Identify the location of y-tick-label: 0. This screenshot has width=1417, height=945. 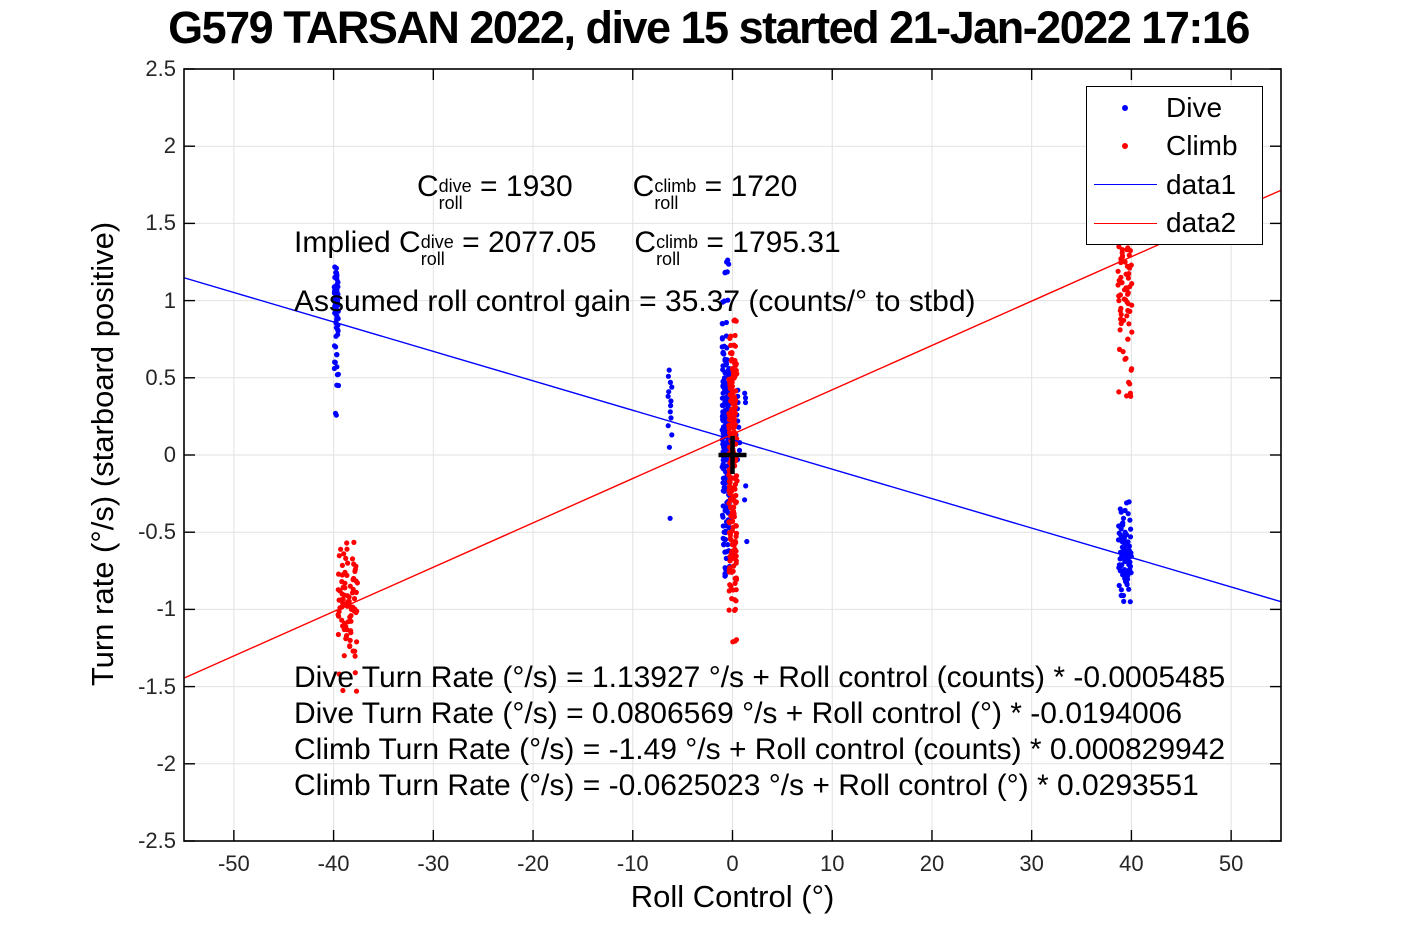
(169, 454).